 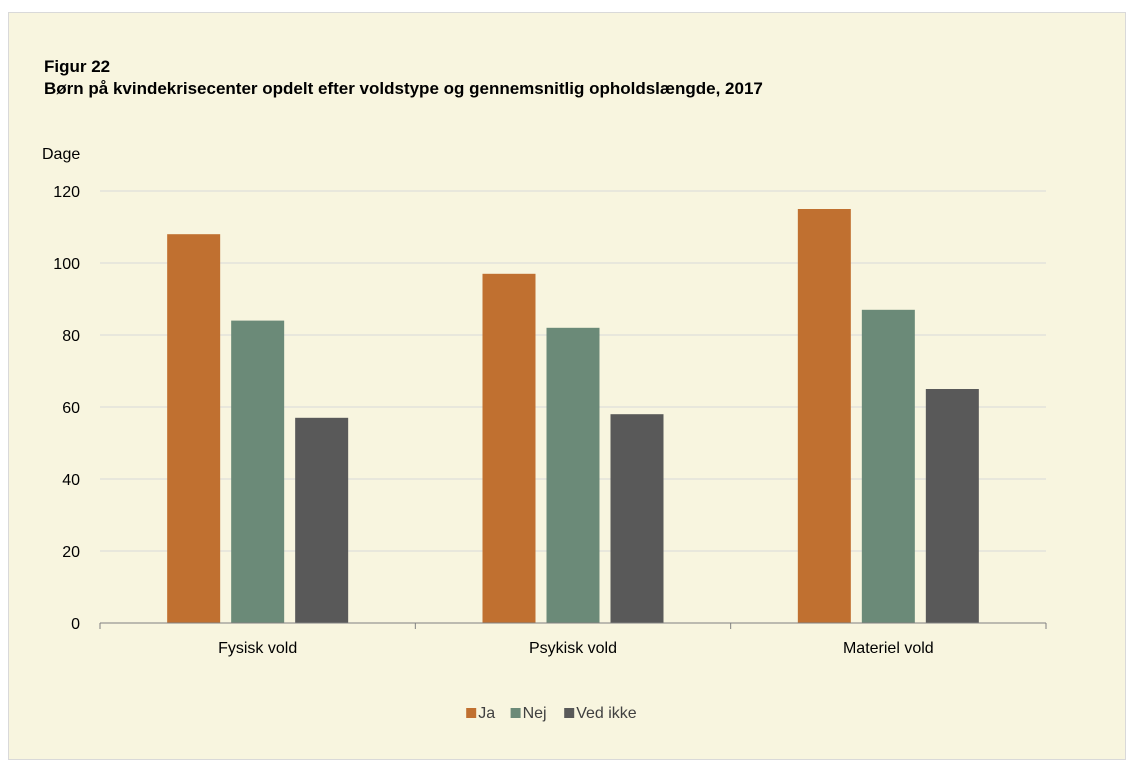 What do you see at coordinates (61, 154) in the screenshot?
I see `y-axis-label: Dage` at bounding box center [61, 154].